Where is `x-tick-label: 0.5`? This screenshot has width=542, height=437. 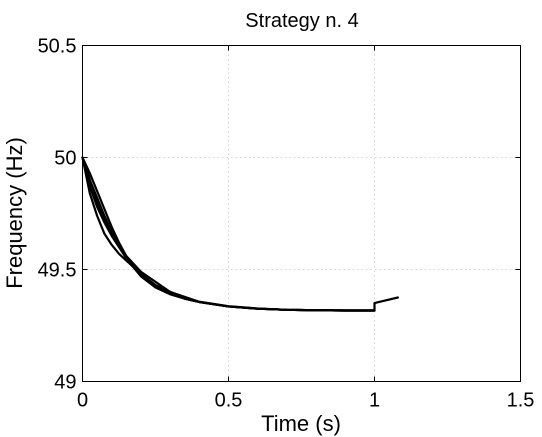
x-tick-label: 0.5 is located at coordinates (229, 401).